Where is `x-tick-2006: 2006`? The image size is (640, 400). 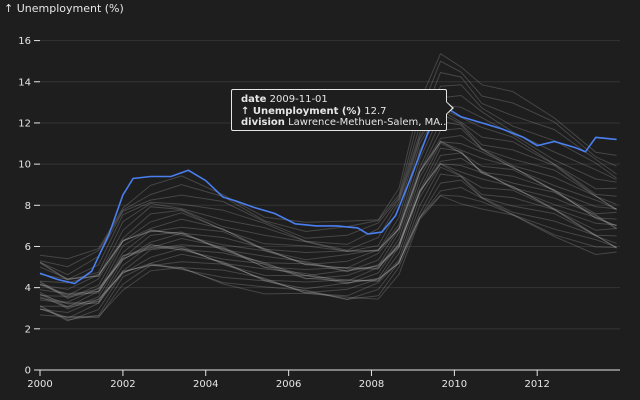 x-tick-2006: 2006 is located at coordinates (288, 380).